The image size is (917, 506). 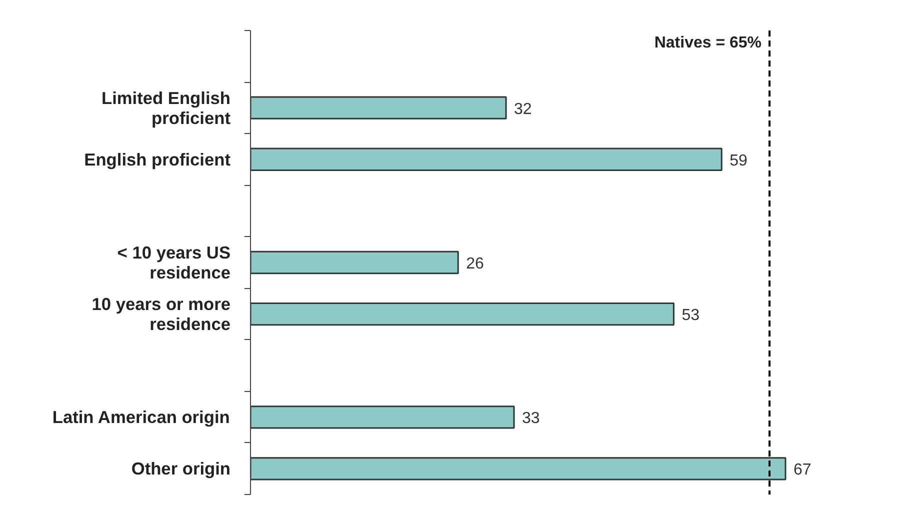 What do you see at coordinates (157, 159) in the screenshot?
I see `y-tick-label: English proficient` at bounding box center [157, 159].